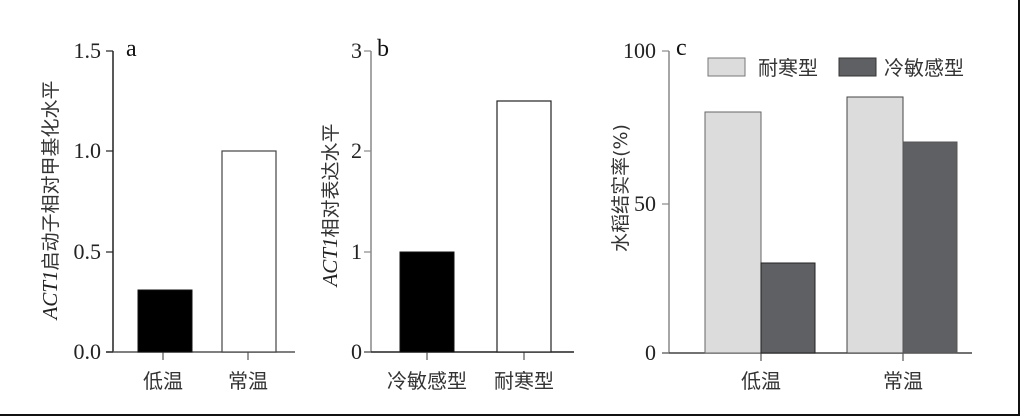 Image resolution: width=1020 pixels, height=416 pixels. What do you see at coordinates (524, 226) in the screenshot?
I see `panel-b-bar-cold-tolerant` at bounding box center [524, 226].